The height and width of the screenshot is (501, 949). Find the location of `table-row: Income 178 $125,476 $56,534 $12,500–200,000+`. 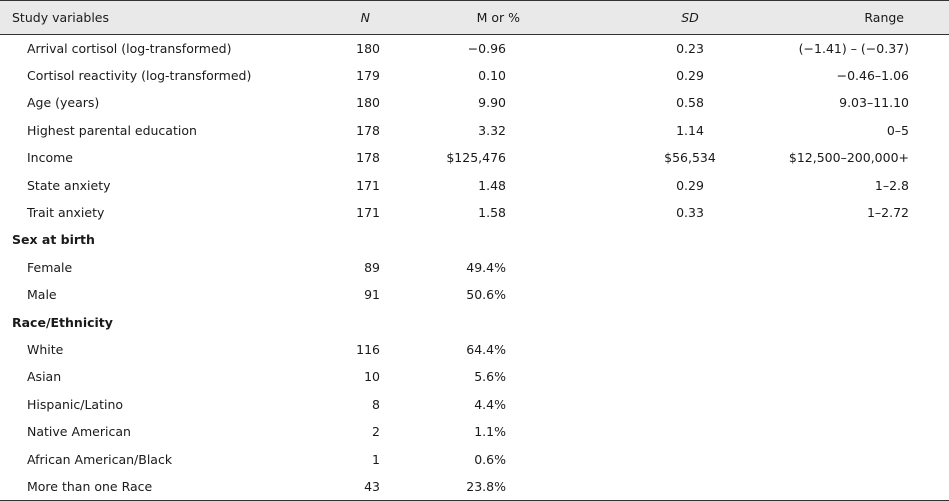

table-row: Income 178 $125,476 $56,534 $12,500–200,000+ is located at coordinates (474, 157).